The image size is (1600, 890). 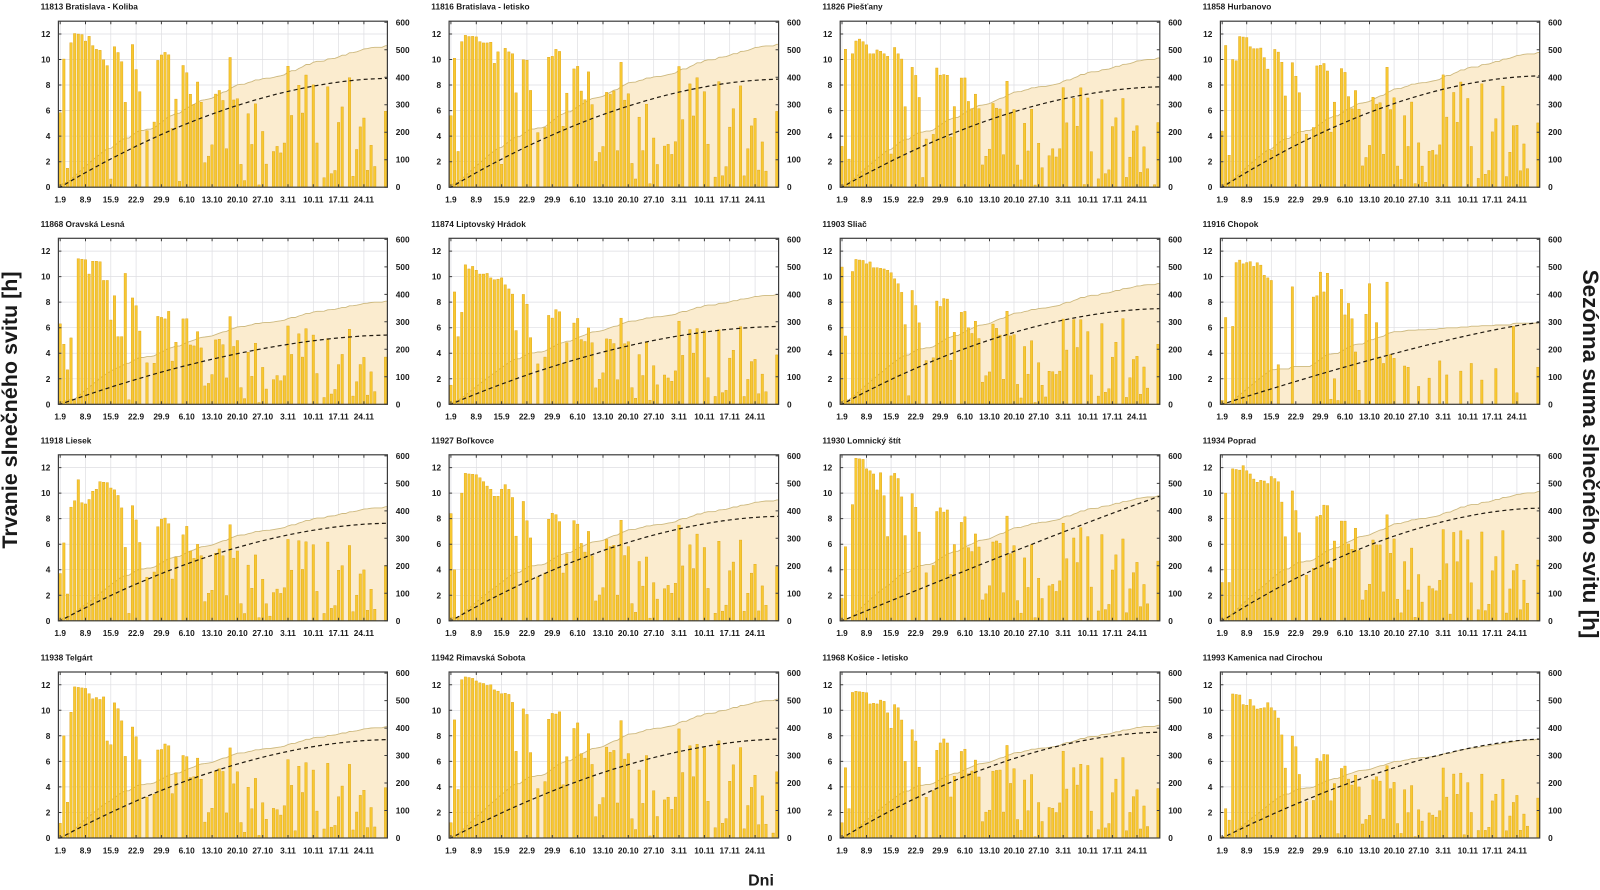 I want to click on svg-text: 1.9, so click(x=451, y=633).